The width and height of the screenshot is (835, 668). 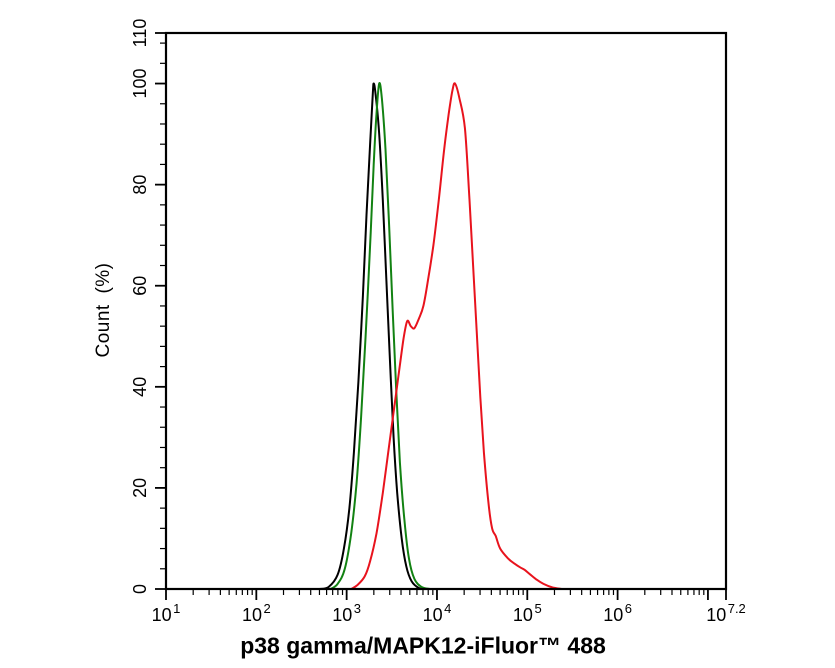 What do you see at coordinates (726, 613) in the screenshot?
I see `x-tick-label: 10 7.2` at bounding box center [726, 613].